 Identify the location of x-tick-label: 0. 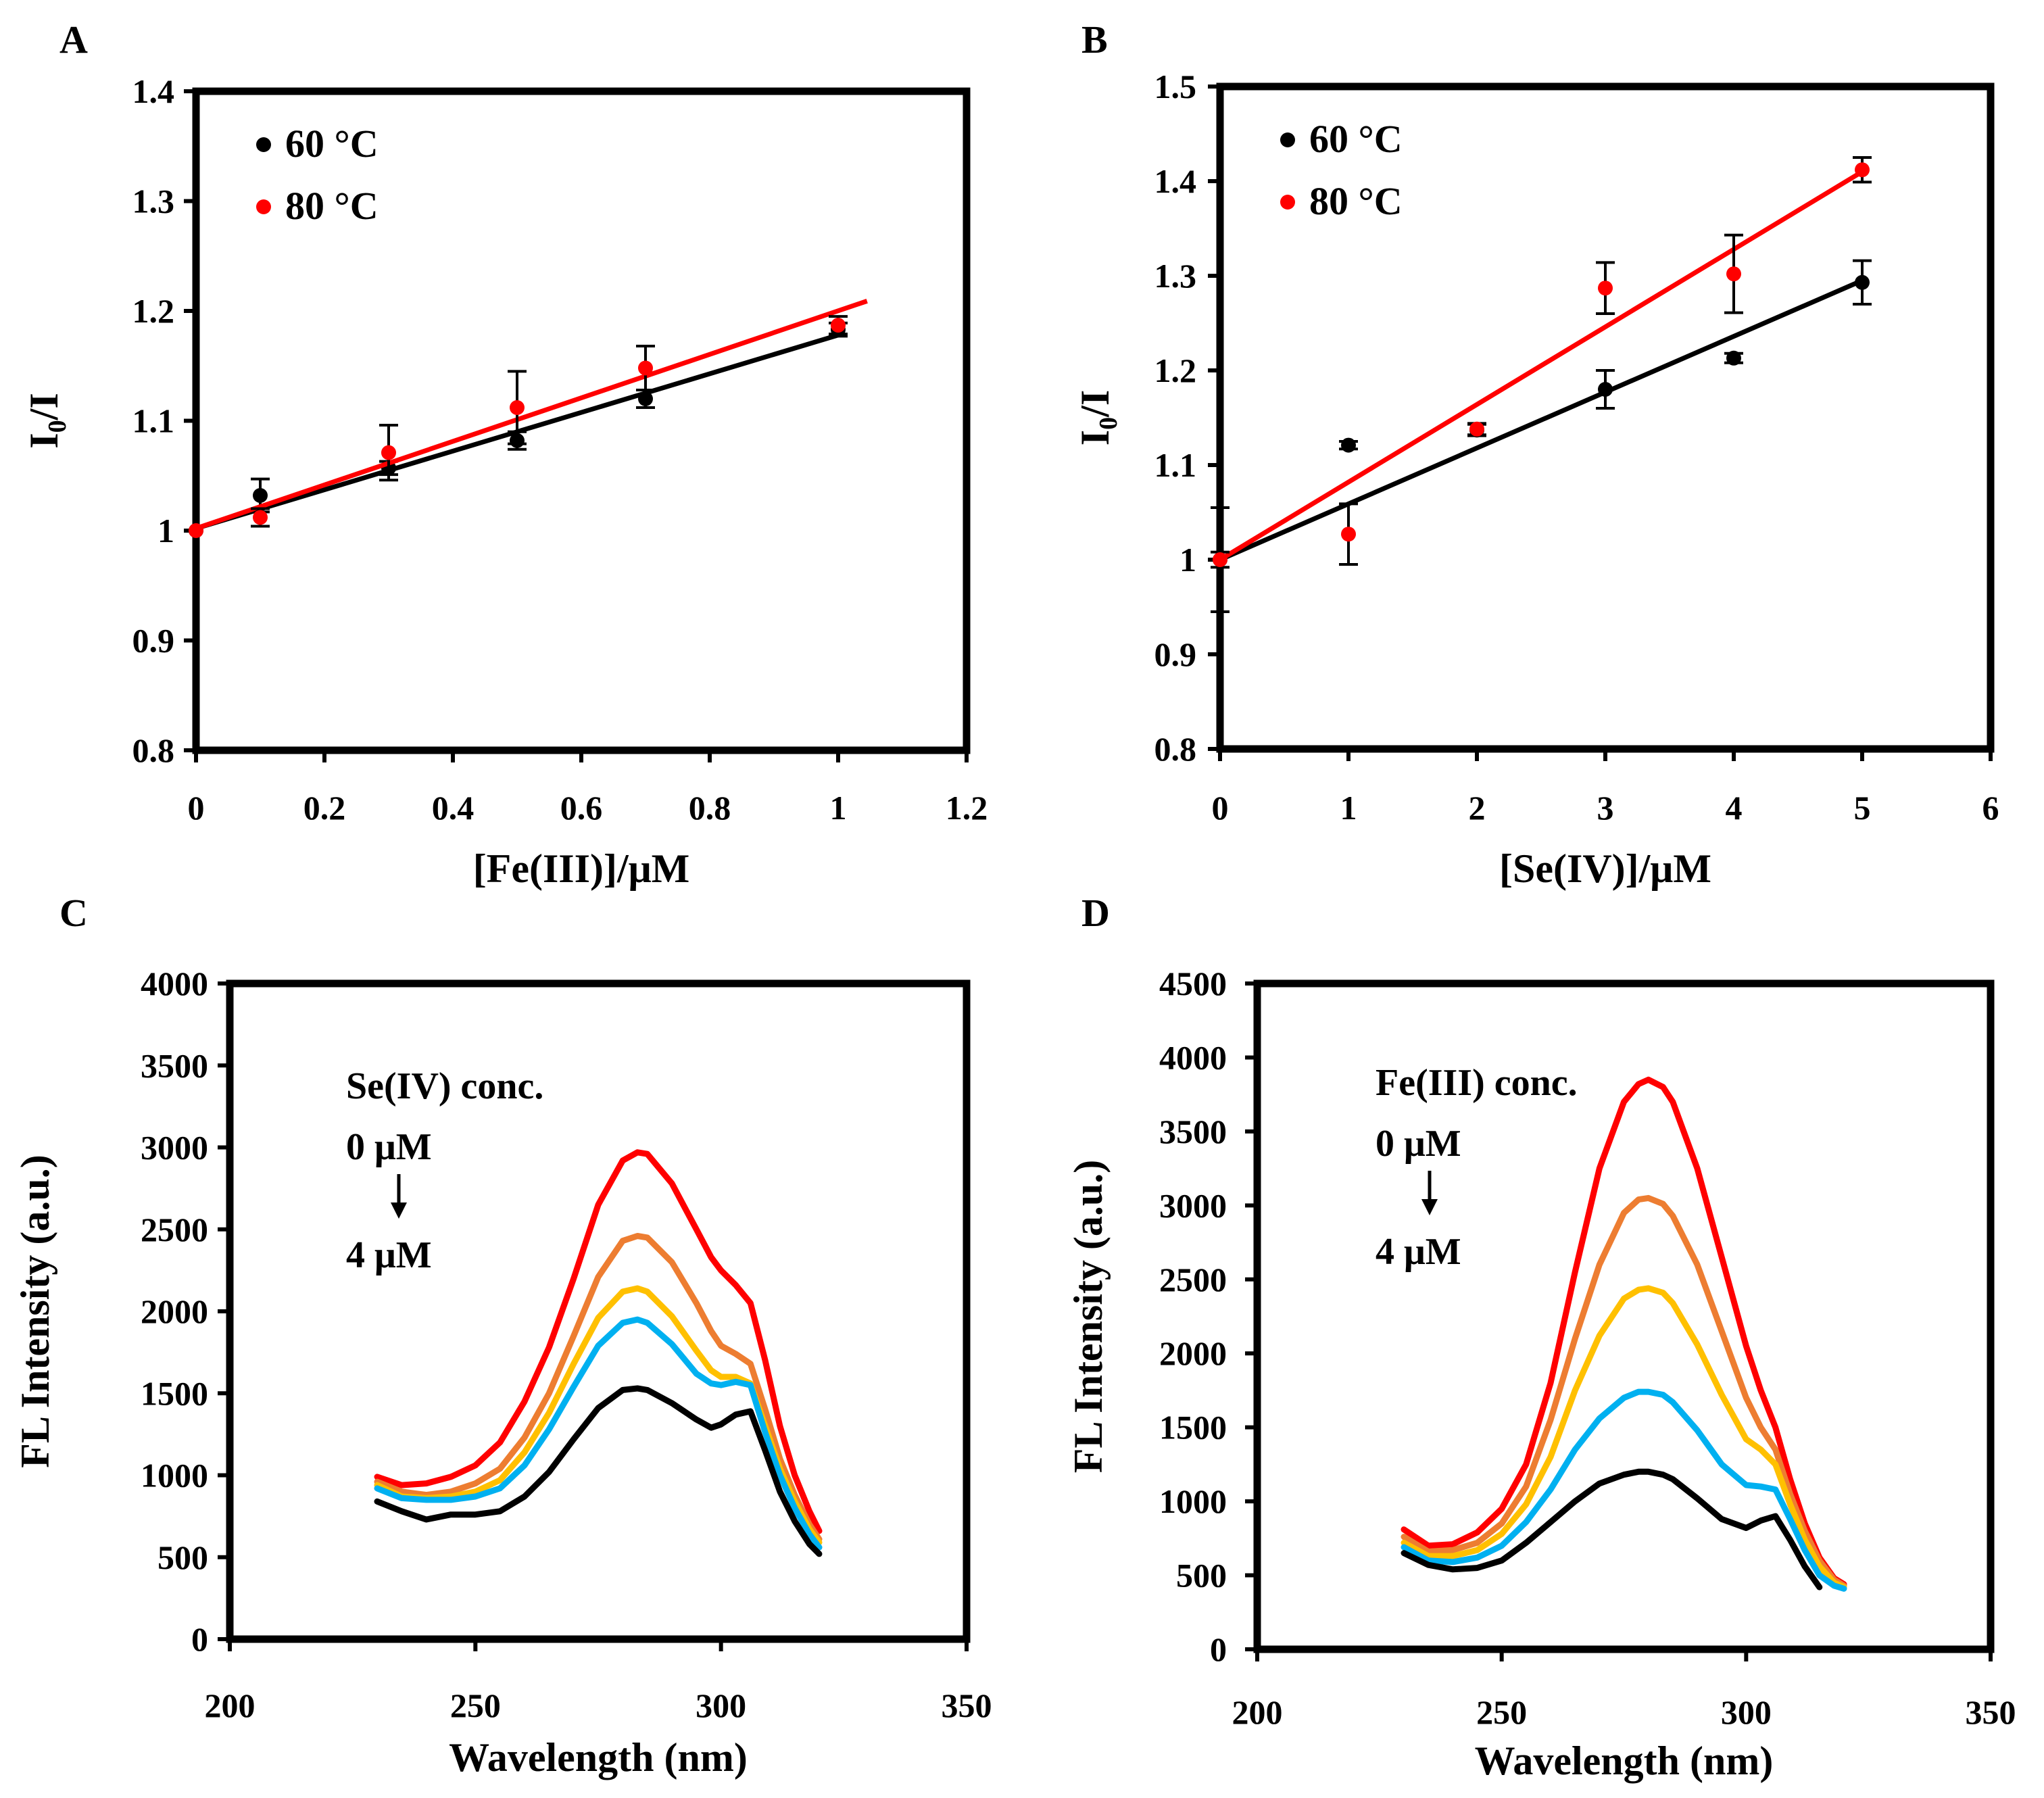
(196, 808).